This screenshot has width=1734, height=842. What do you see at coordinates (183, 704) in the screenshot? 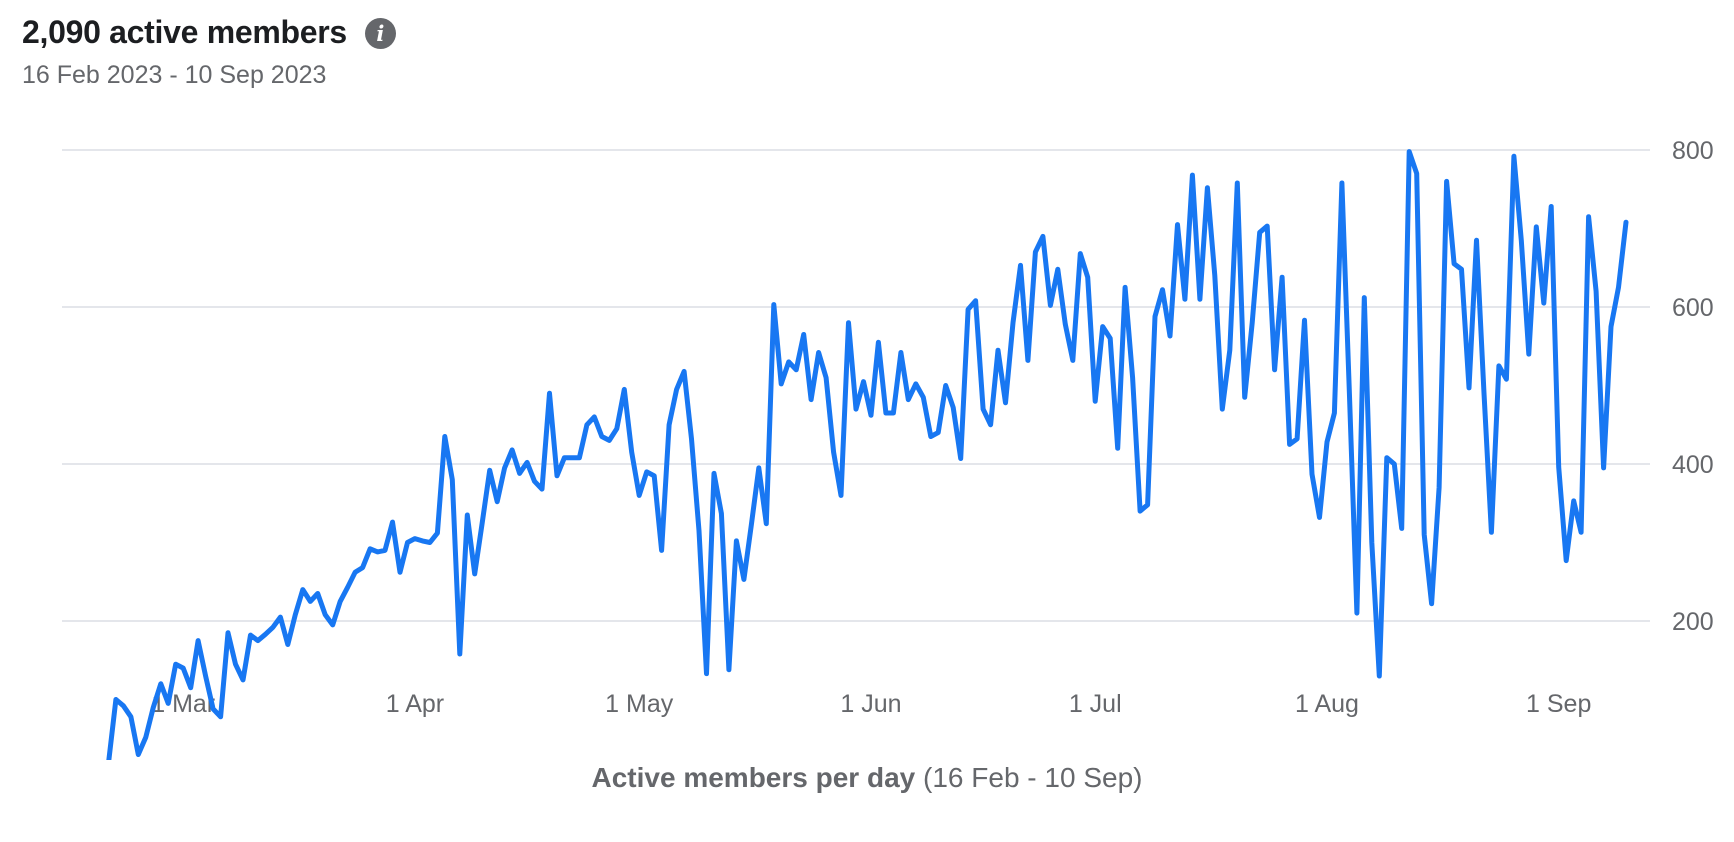
I see `x-tick-label: 1 Mar` at bounding box center [183, 704].